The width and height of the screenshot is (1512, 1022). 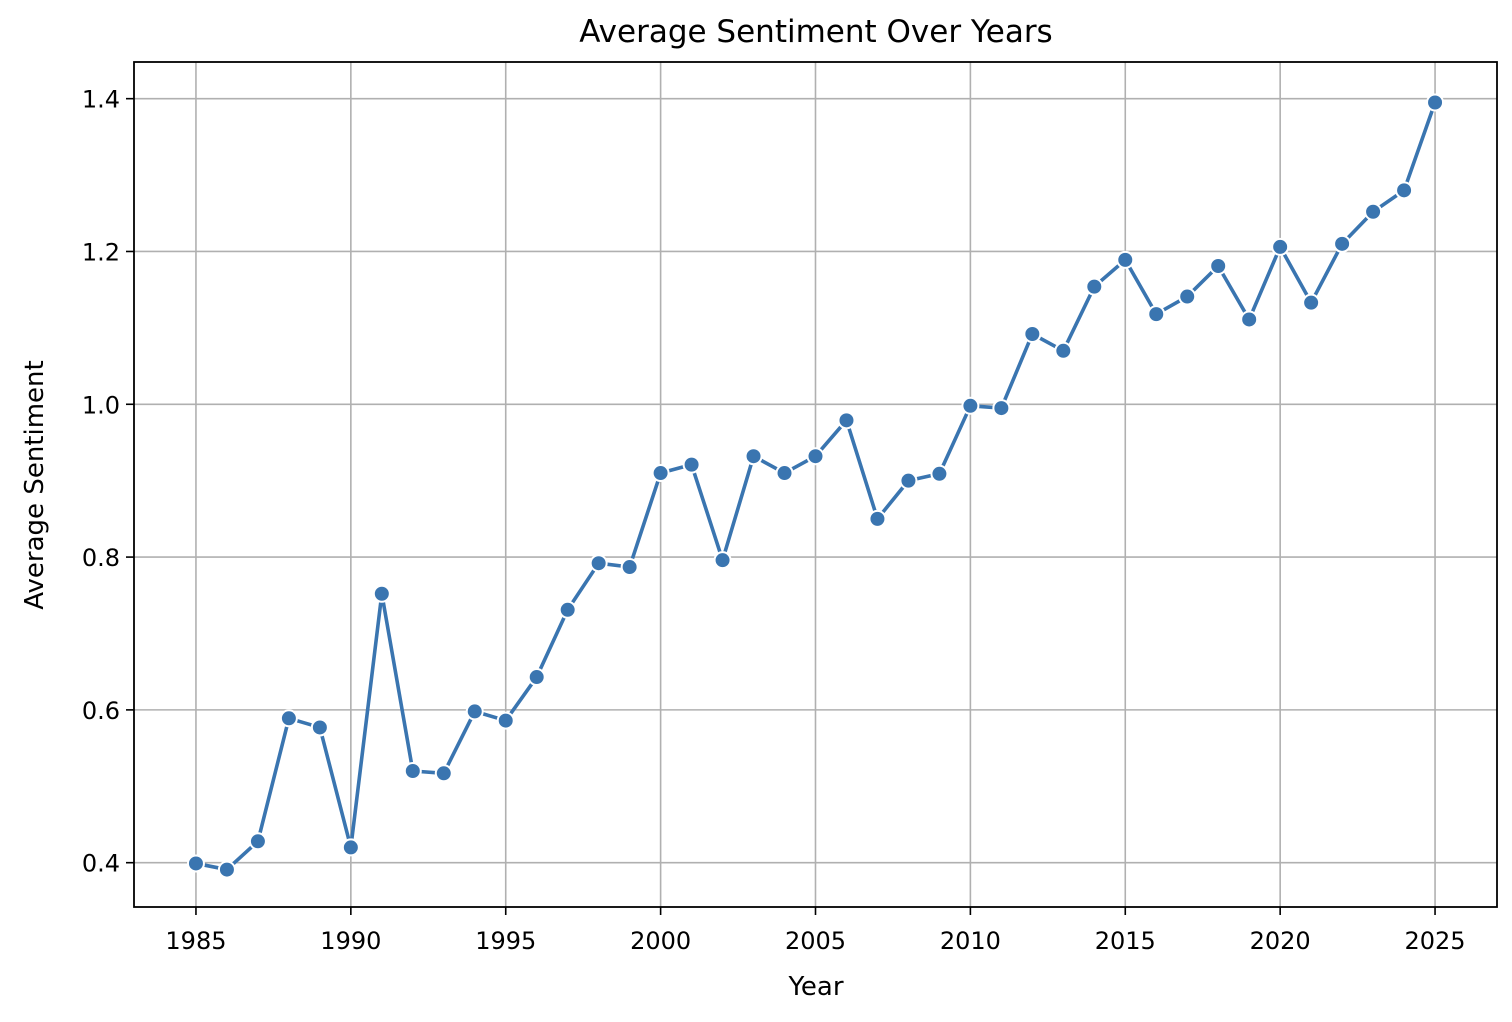 What do you see at coordinates (660, 941) in the screenshot?
I see `x-tick-label: 2000` at bounding box center [660, 941].